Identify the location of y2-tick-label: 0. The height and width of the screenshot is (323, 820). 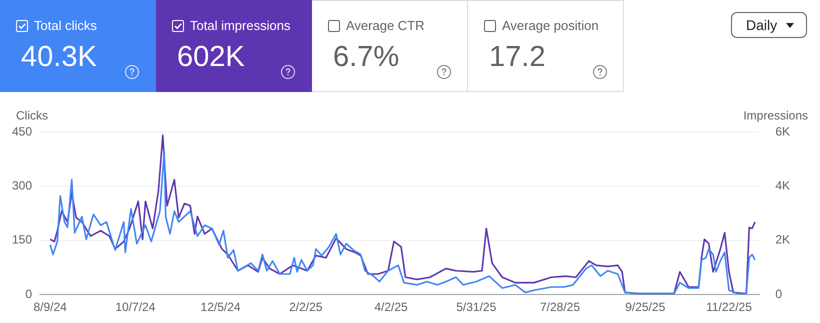
(778, 293).